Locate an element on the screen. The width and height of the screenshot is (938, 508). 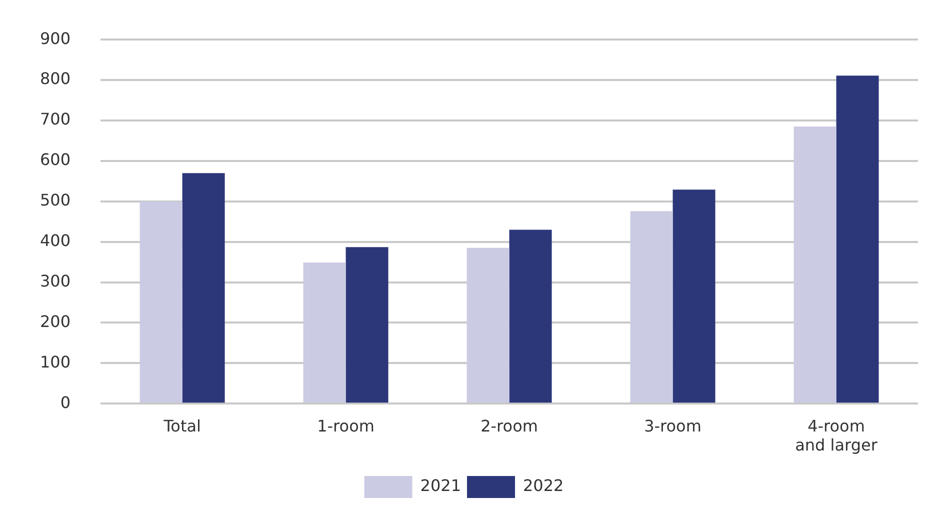
x-tick-label: 4-room and larger is located at coordinates (836, 435).